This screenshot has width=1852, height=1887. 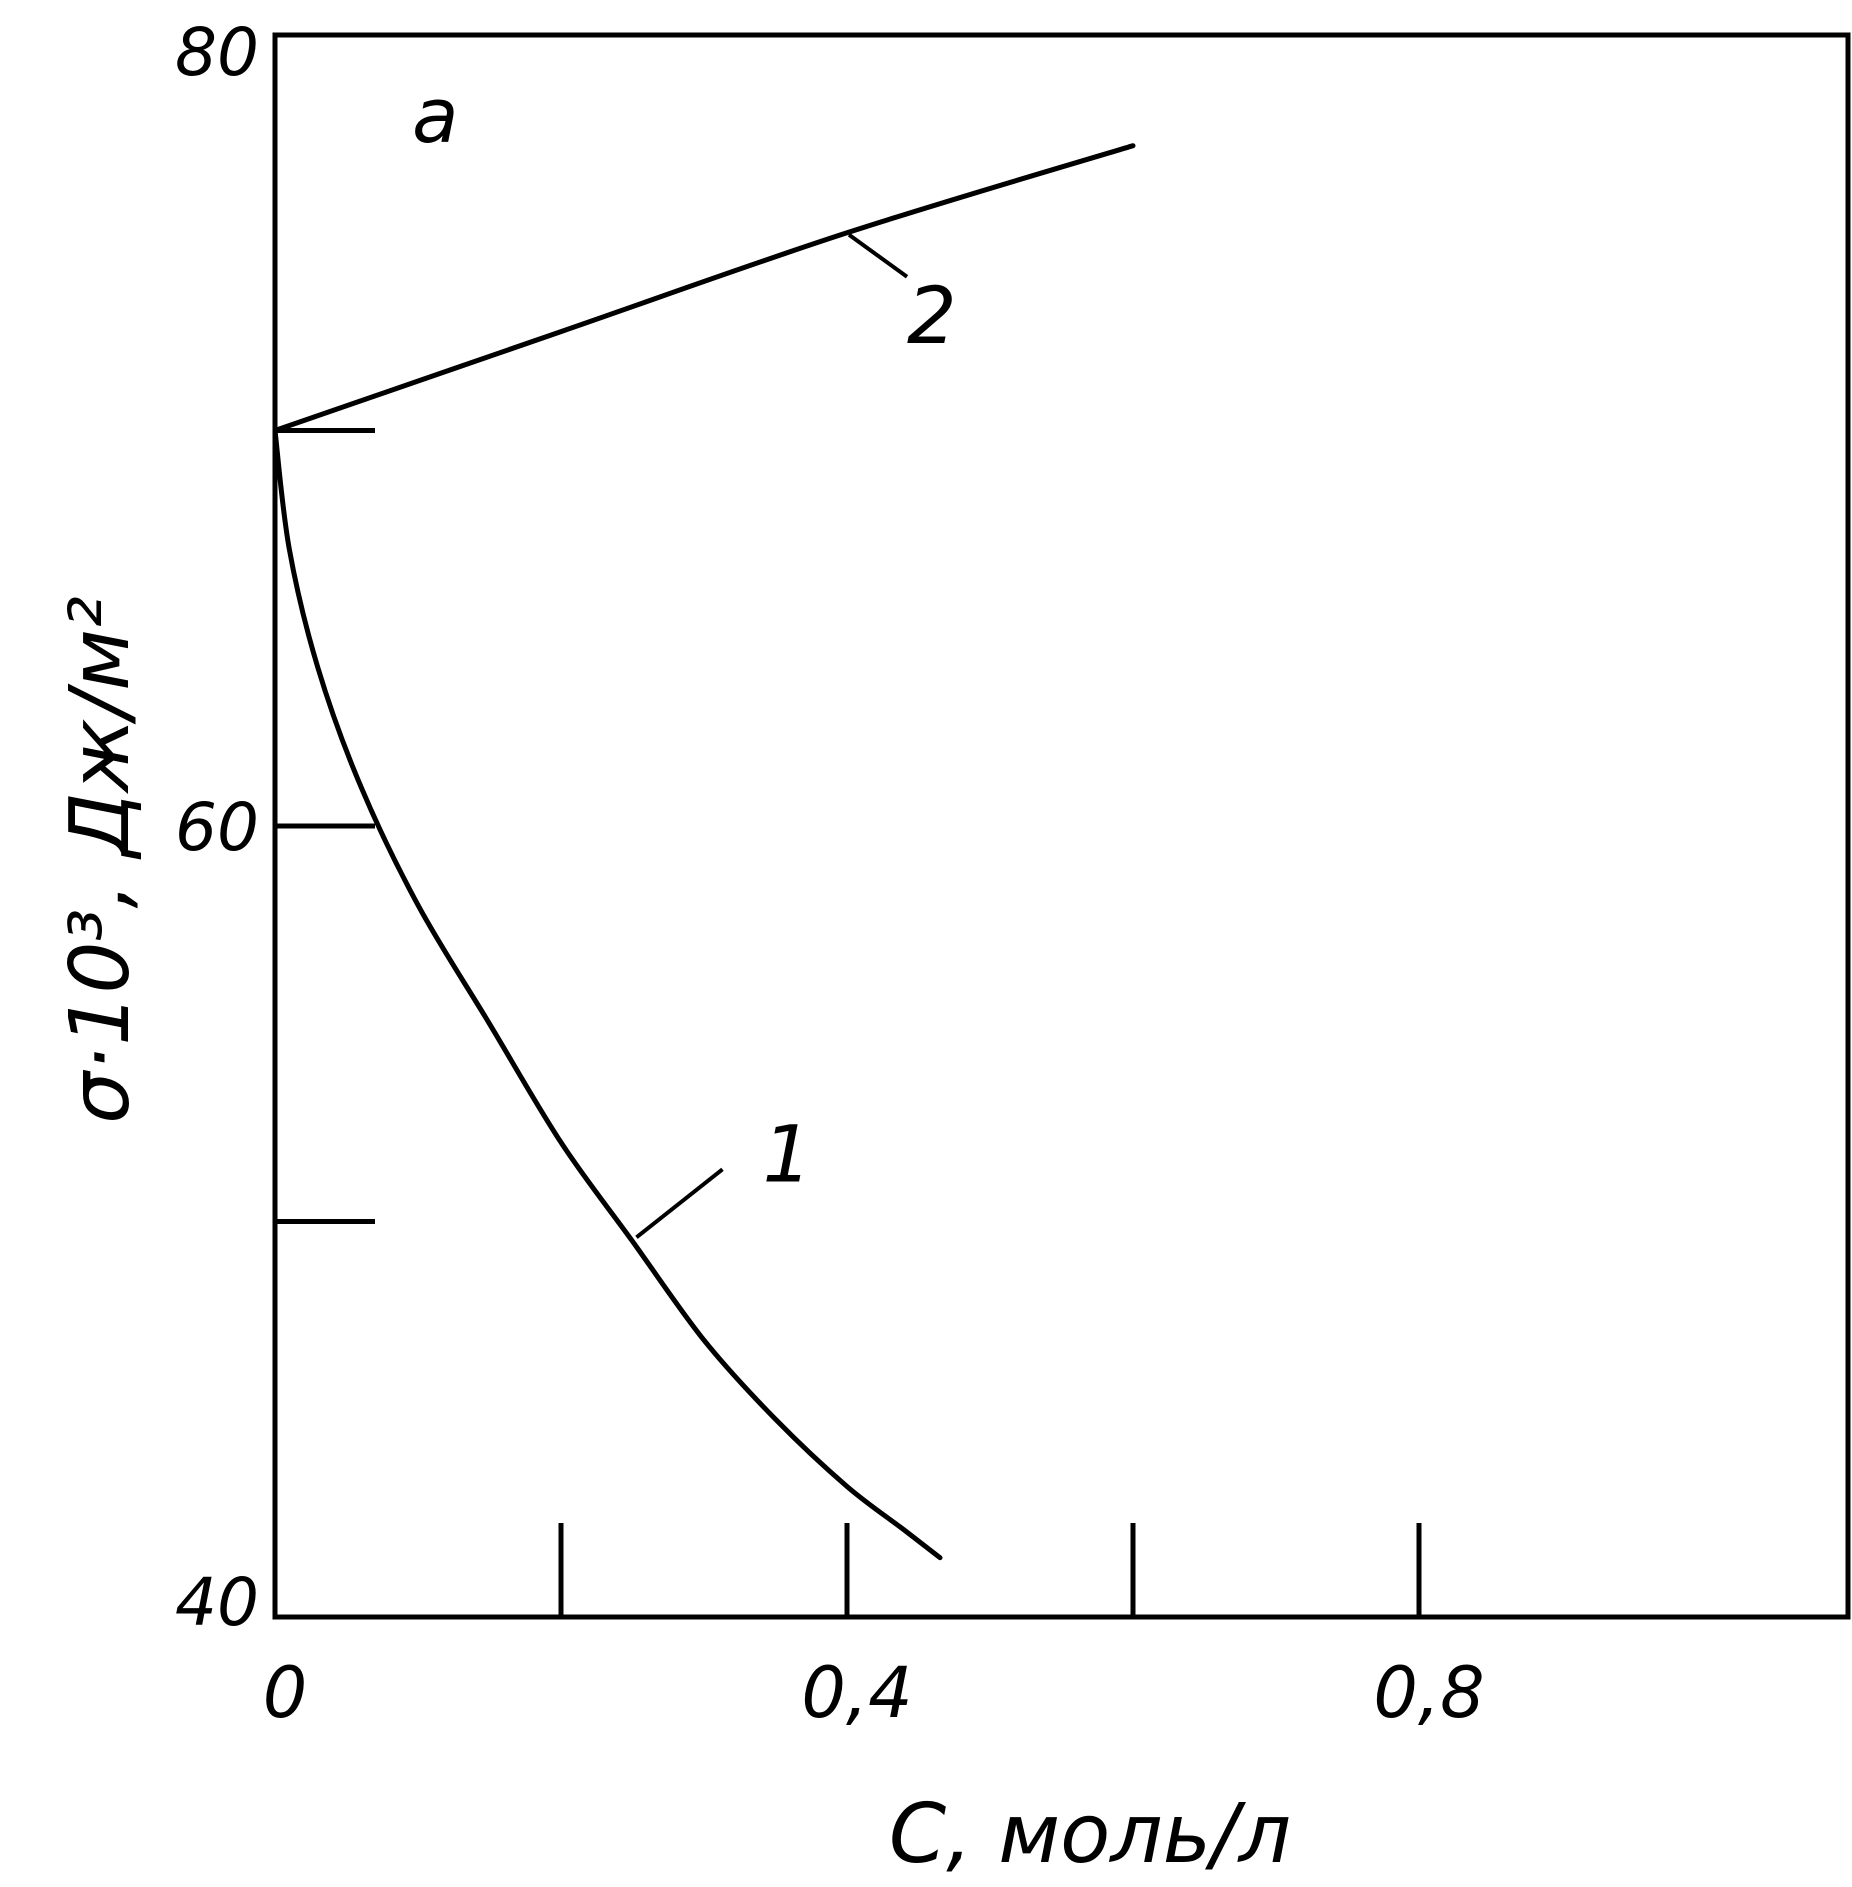 What do you see at coordinates (1090, 1834) in the screenshot?
I see `x-axis-label: C, моль/л` at bounding box center [1090, 1834].